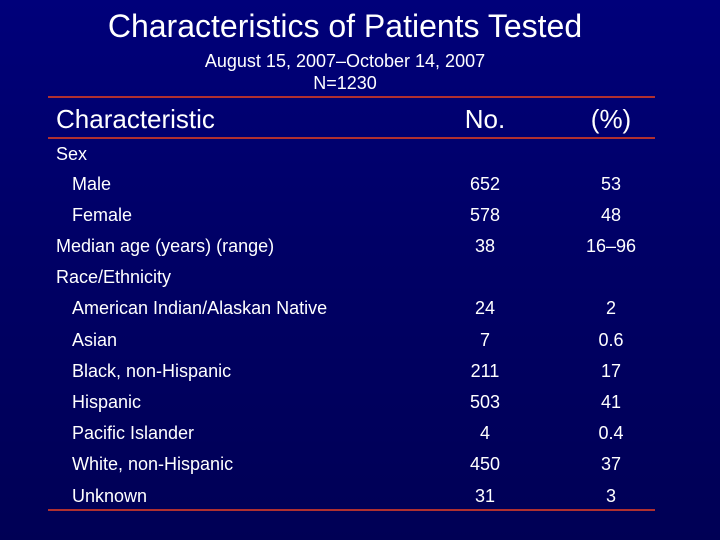 The image size is (720, 540). I want to click on row-count: 211, so click(485, 371).